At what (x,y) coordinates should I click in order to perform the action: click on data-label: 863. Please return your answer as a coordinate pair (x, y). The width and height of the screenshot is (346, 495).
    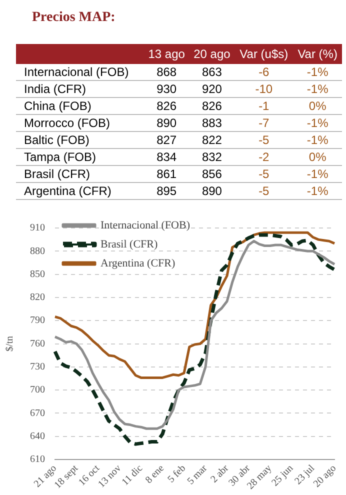
    Looking at the image, I should click on (212, 72).